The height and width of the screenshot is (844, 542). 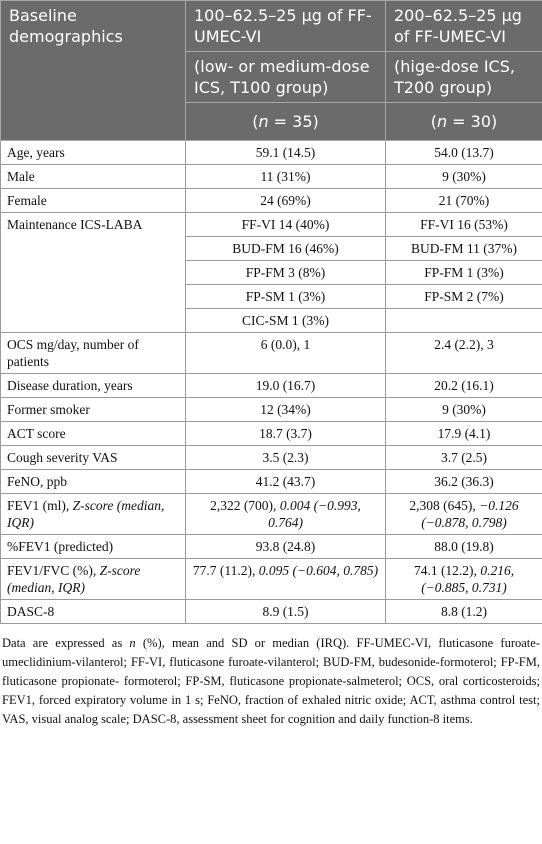 I want to click on column-group: (low- or medium-dose ICS, T100 group), so click(x=285, y=77).